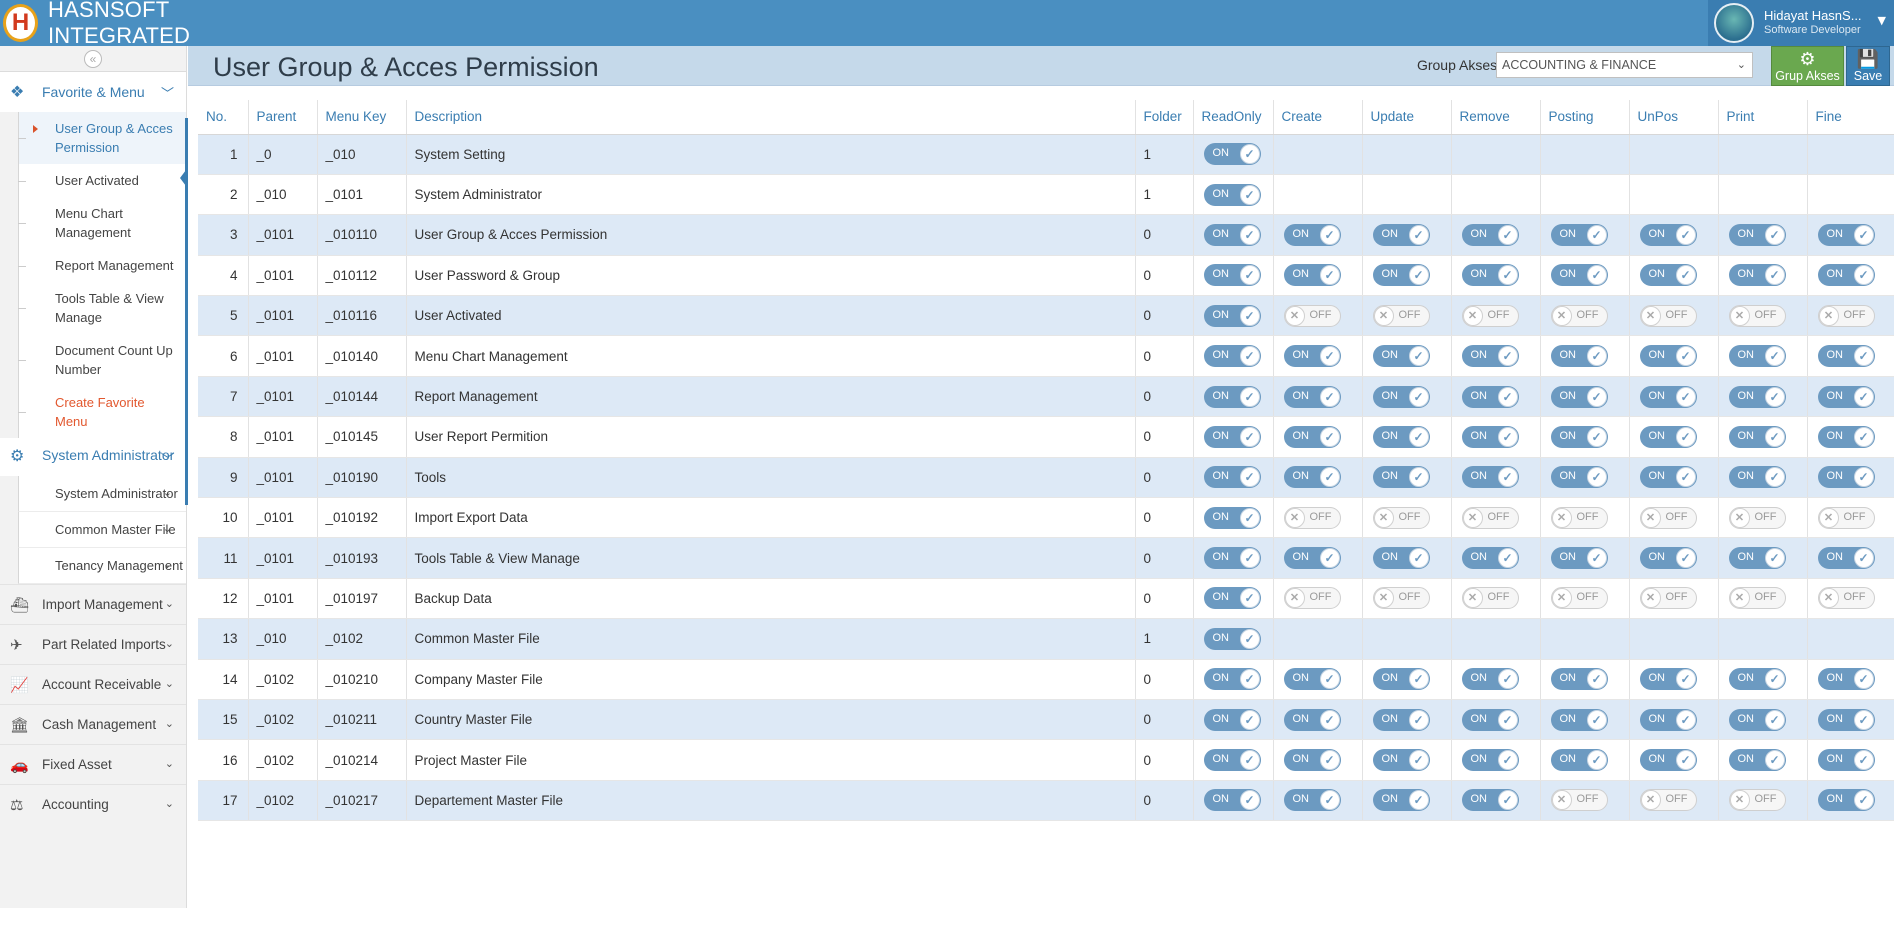 This screenshot has width=1894, height=928. What do you see at coordinates (102, 530) in the screenshot?
I see `sidebar-item: Common Master File ⌄` at bounding box center [102, 530].